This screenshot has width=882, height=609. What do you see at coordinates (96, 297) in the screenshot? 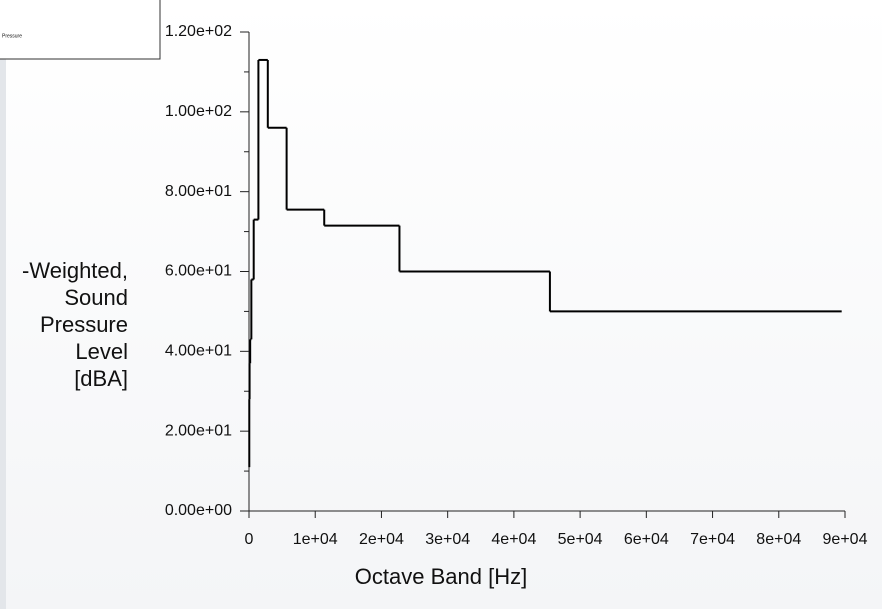
I see `y-axis-label: Sound` at bounding box center [96, 297].